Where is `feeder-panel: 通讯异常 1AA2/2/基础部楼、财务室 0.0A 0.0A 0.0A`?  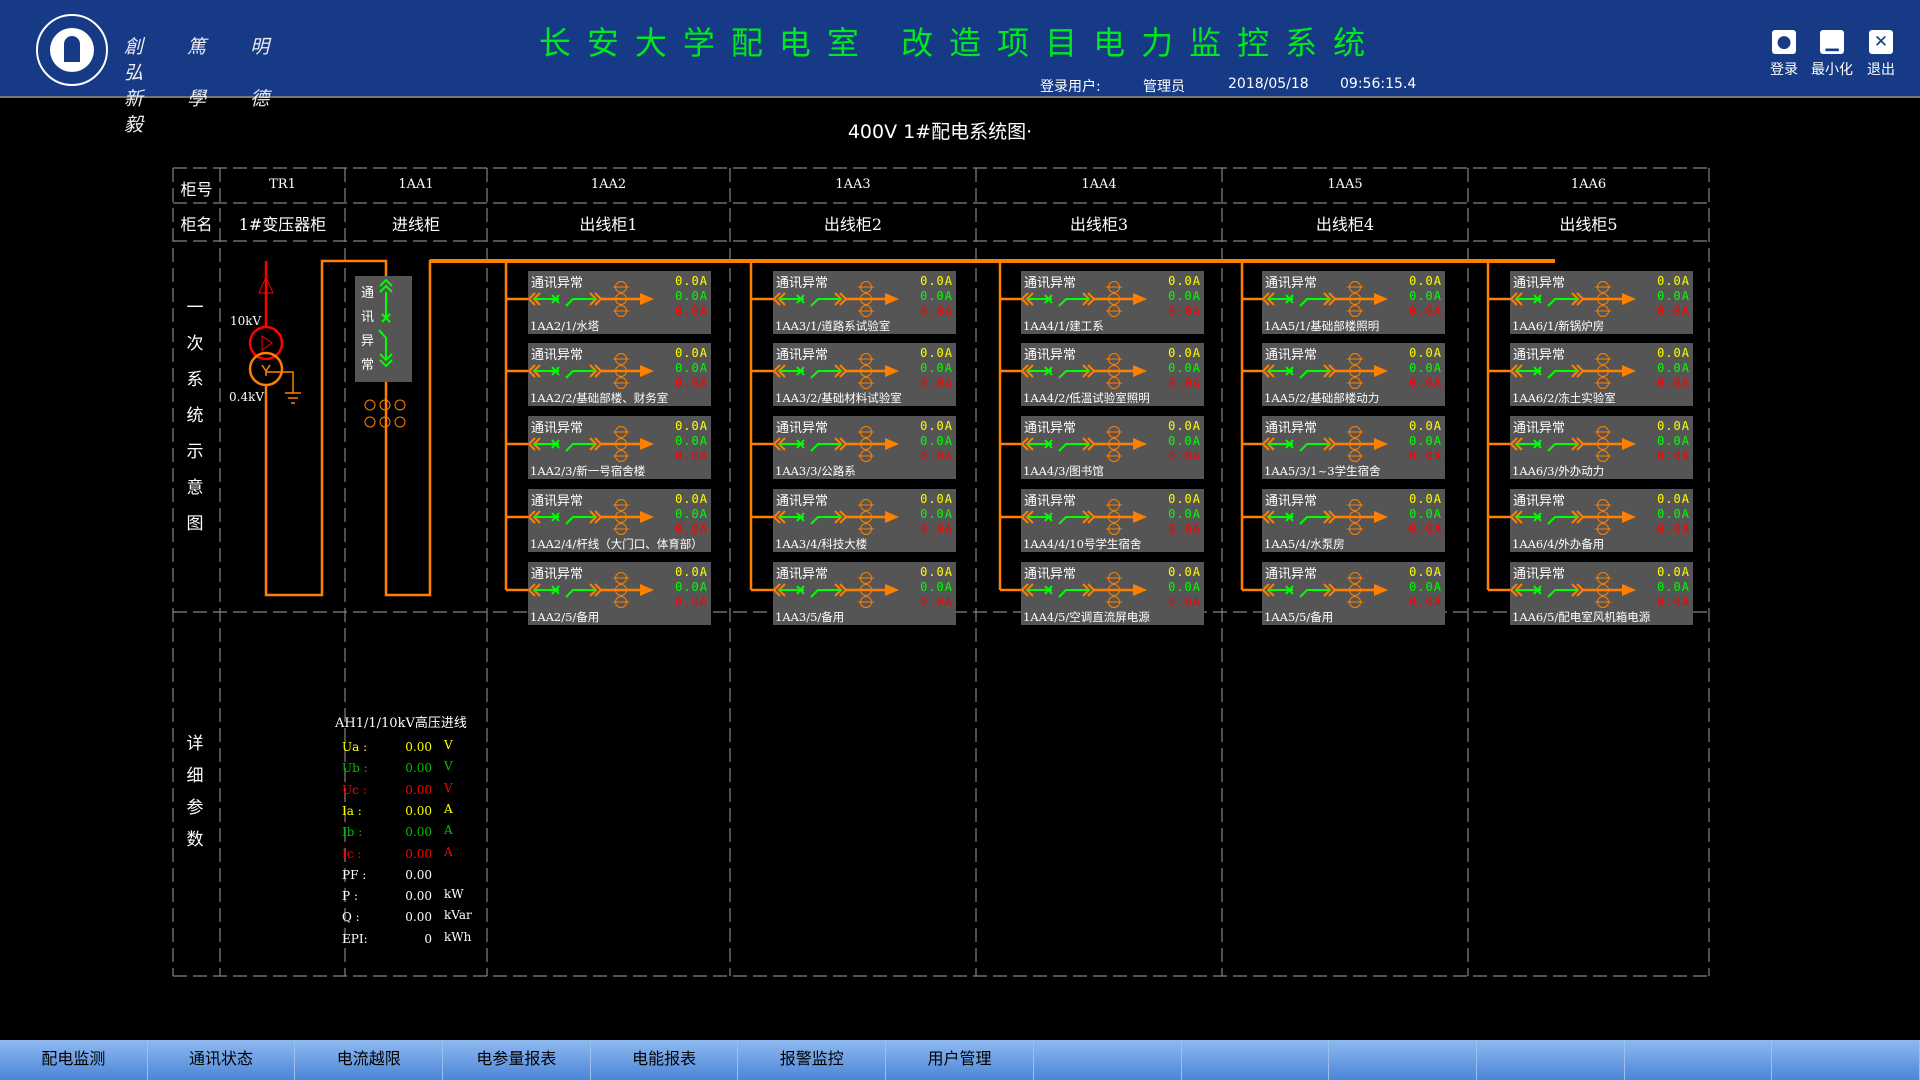 feeder-panel: 通讯异常 1AA2/2/基础部楼、财务室 0.0A 0.0A 0.0A is located at coordinates (619, 374).